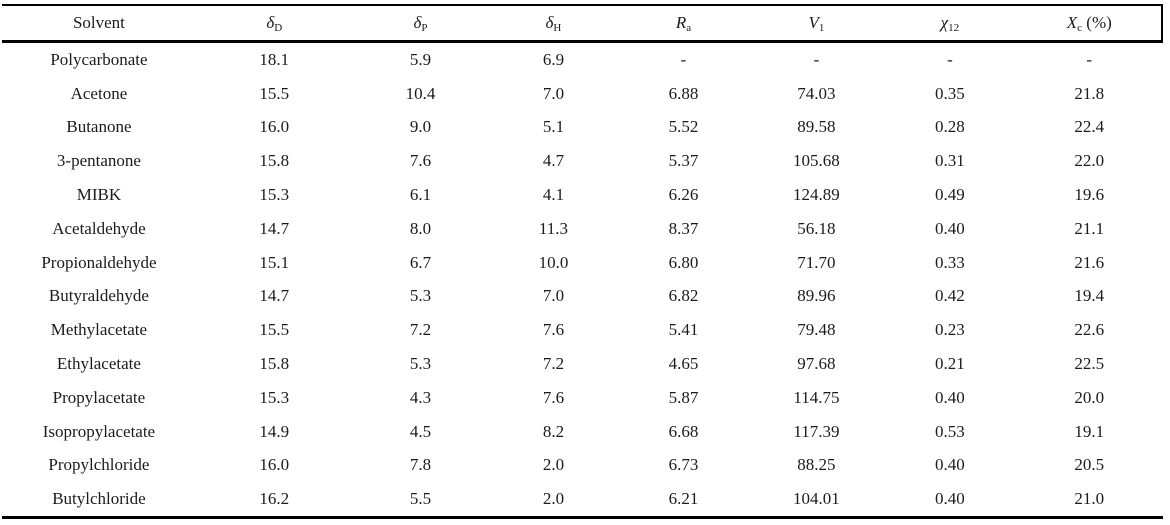 The width and height of the screenshot is (1170, 525). Describe the element at coordinates (1089, 397) in the screenshot. I see `xc-cell: 20.0` at that location.